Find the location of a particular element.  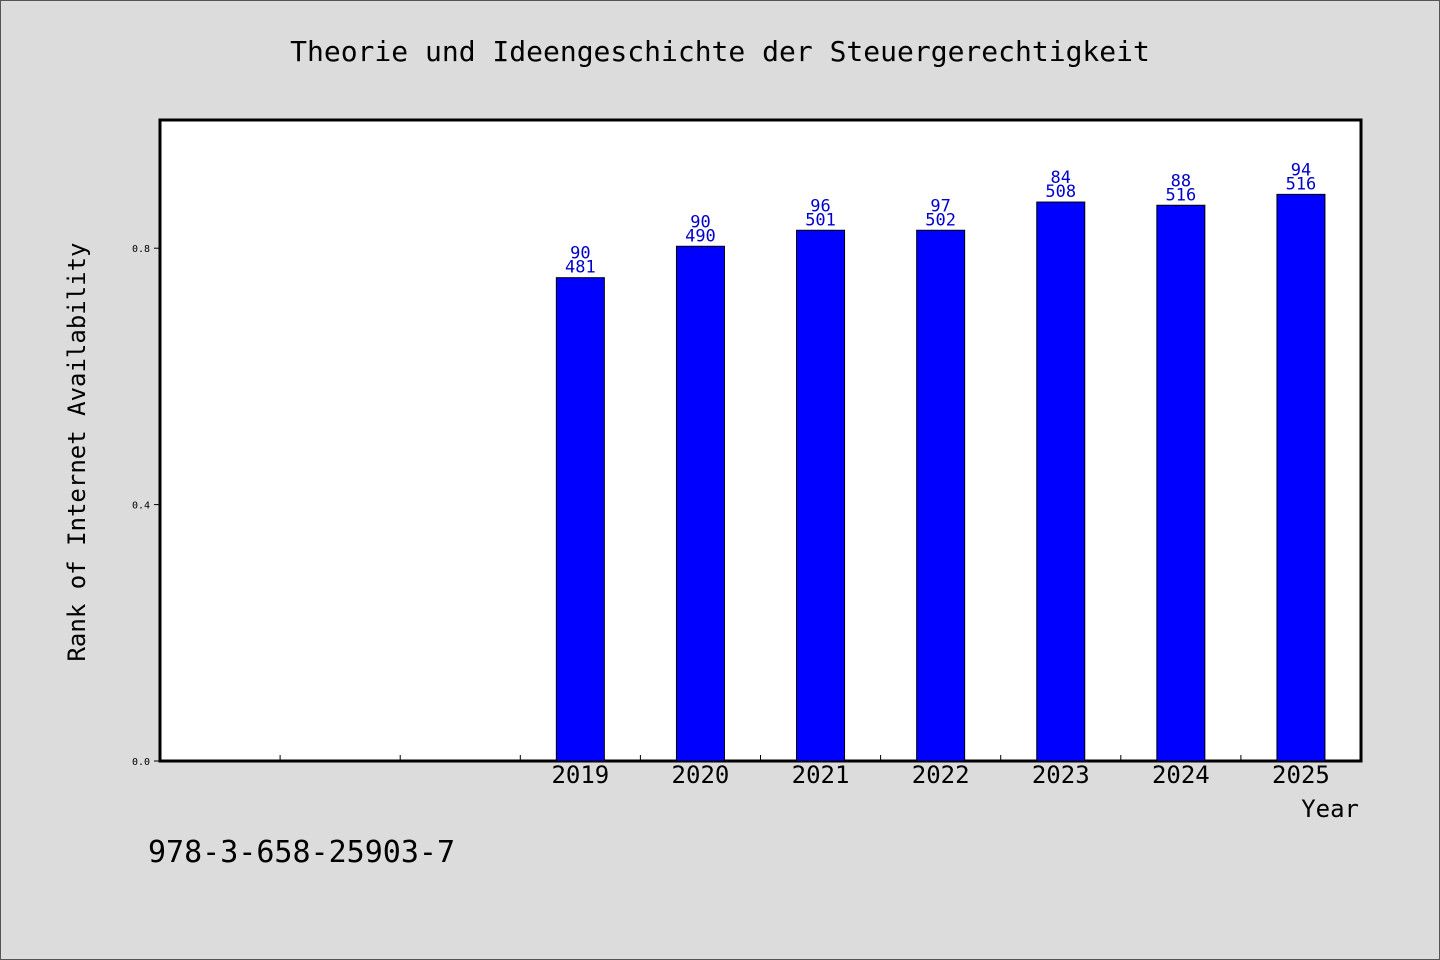

y-tick-labels: 0.0 0.4 0.8 is located at coordinates (141, 506).